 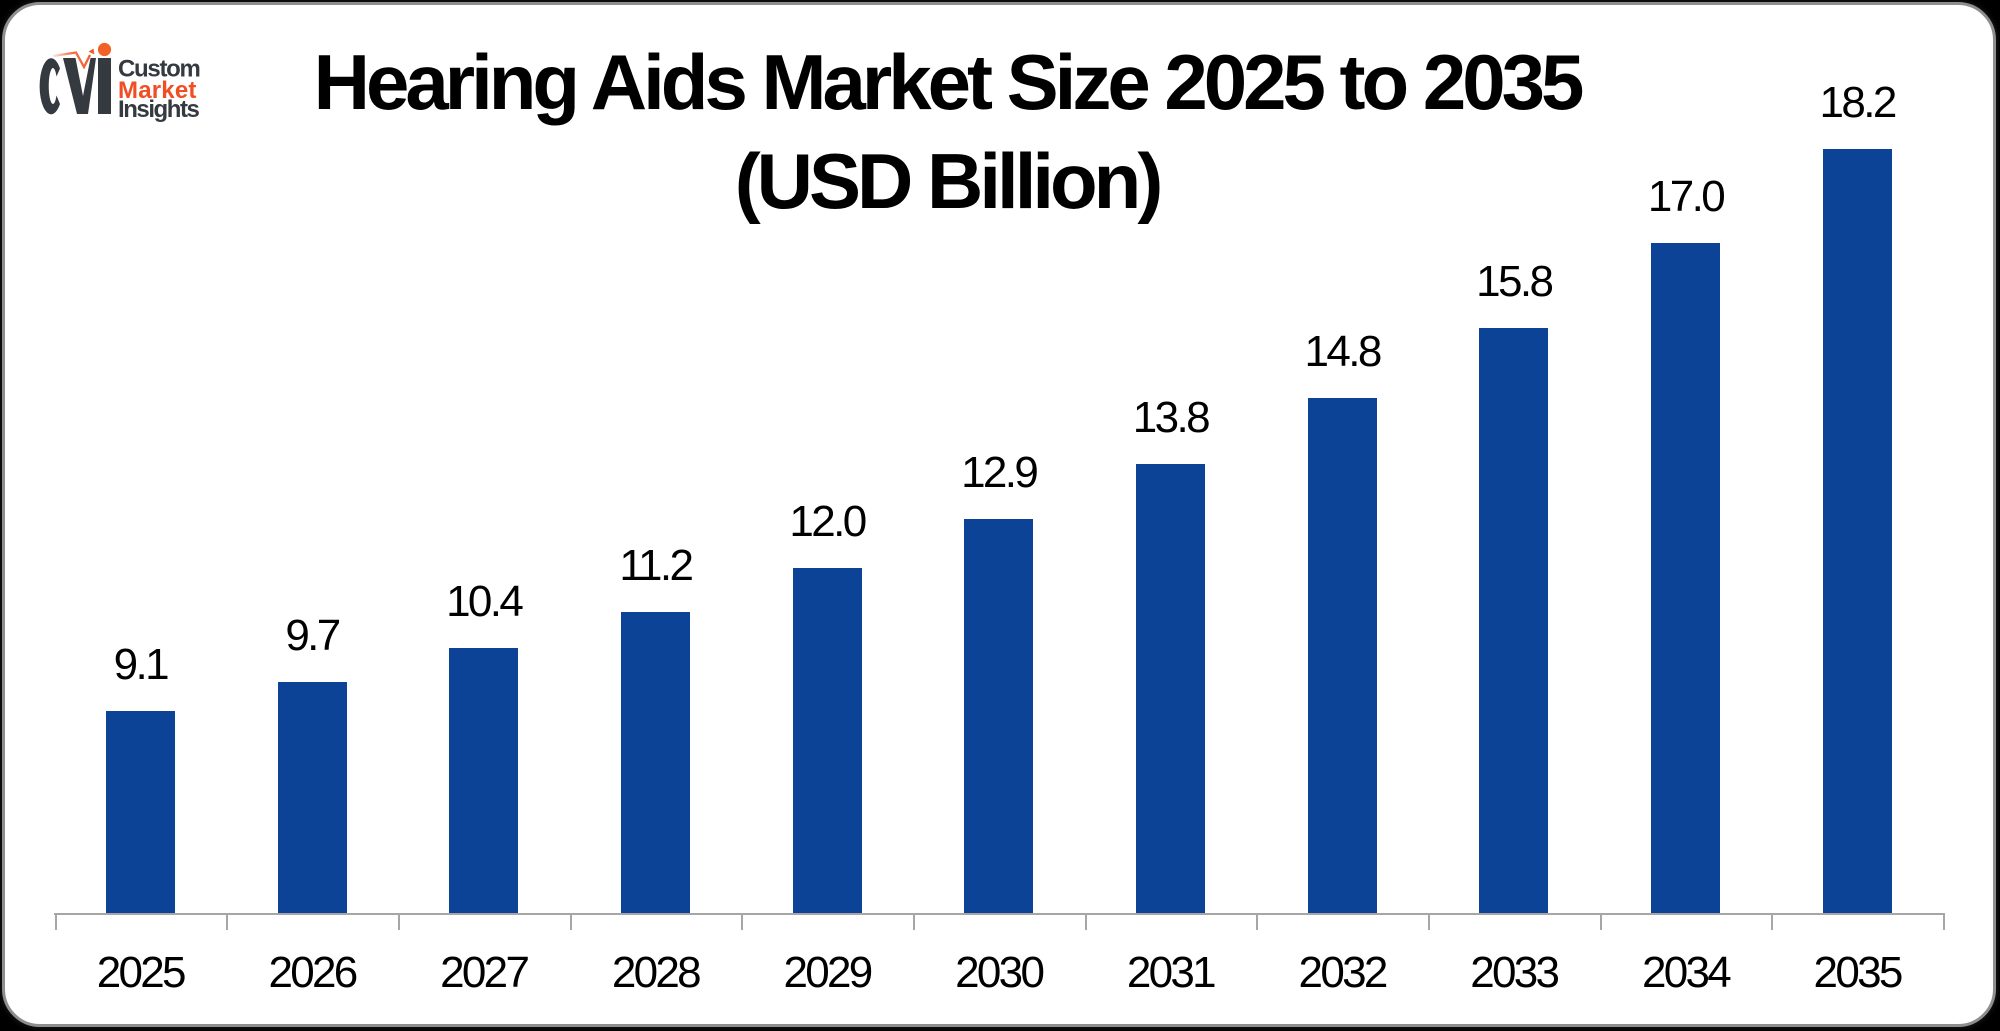 I want to click on svg-text: Insights, so click(x=159, y=109).